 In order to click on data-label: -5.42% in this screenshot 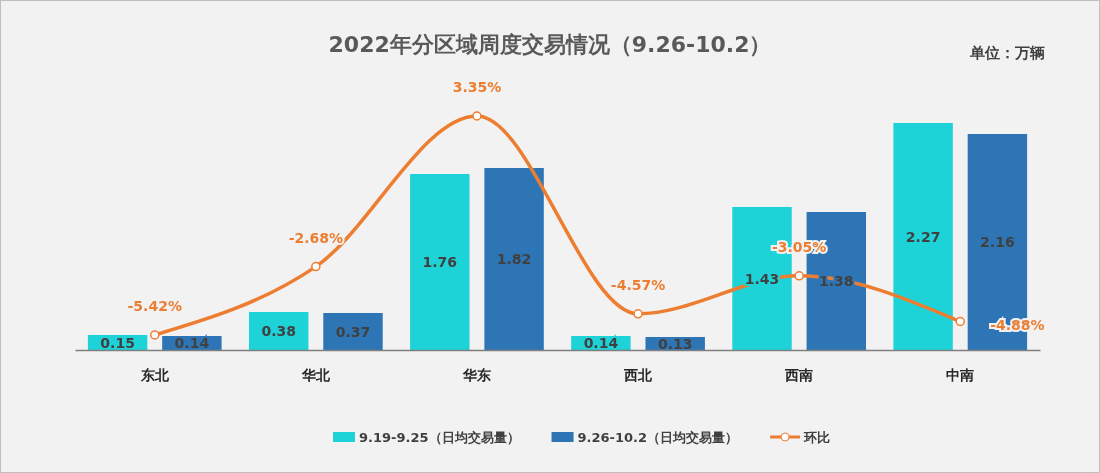, I will do `click(154, 306)`.